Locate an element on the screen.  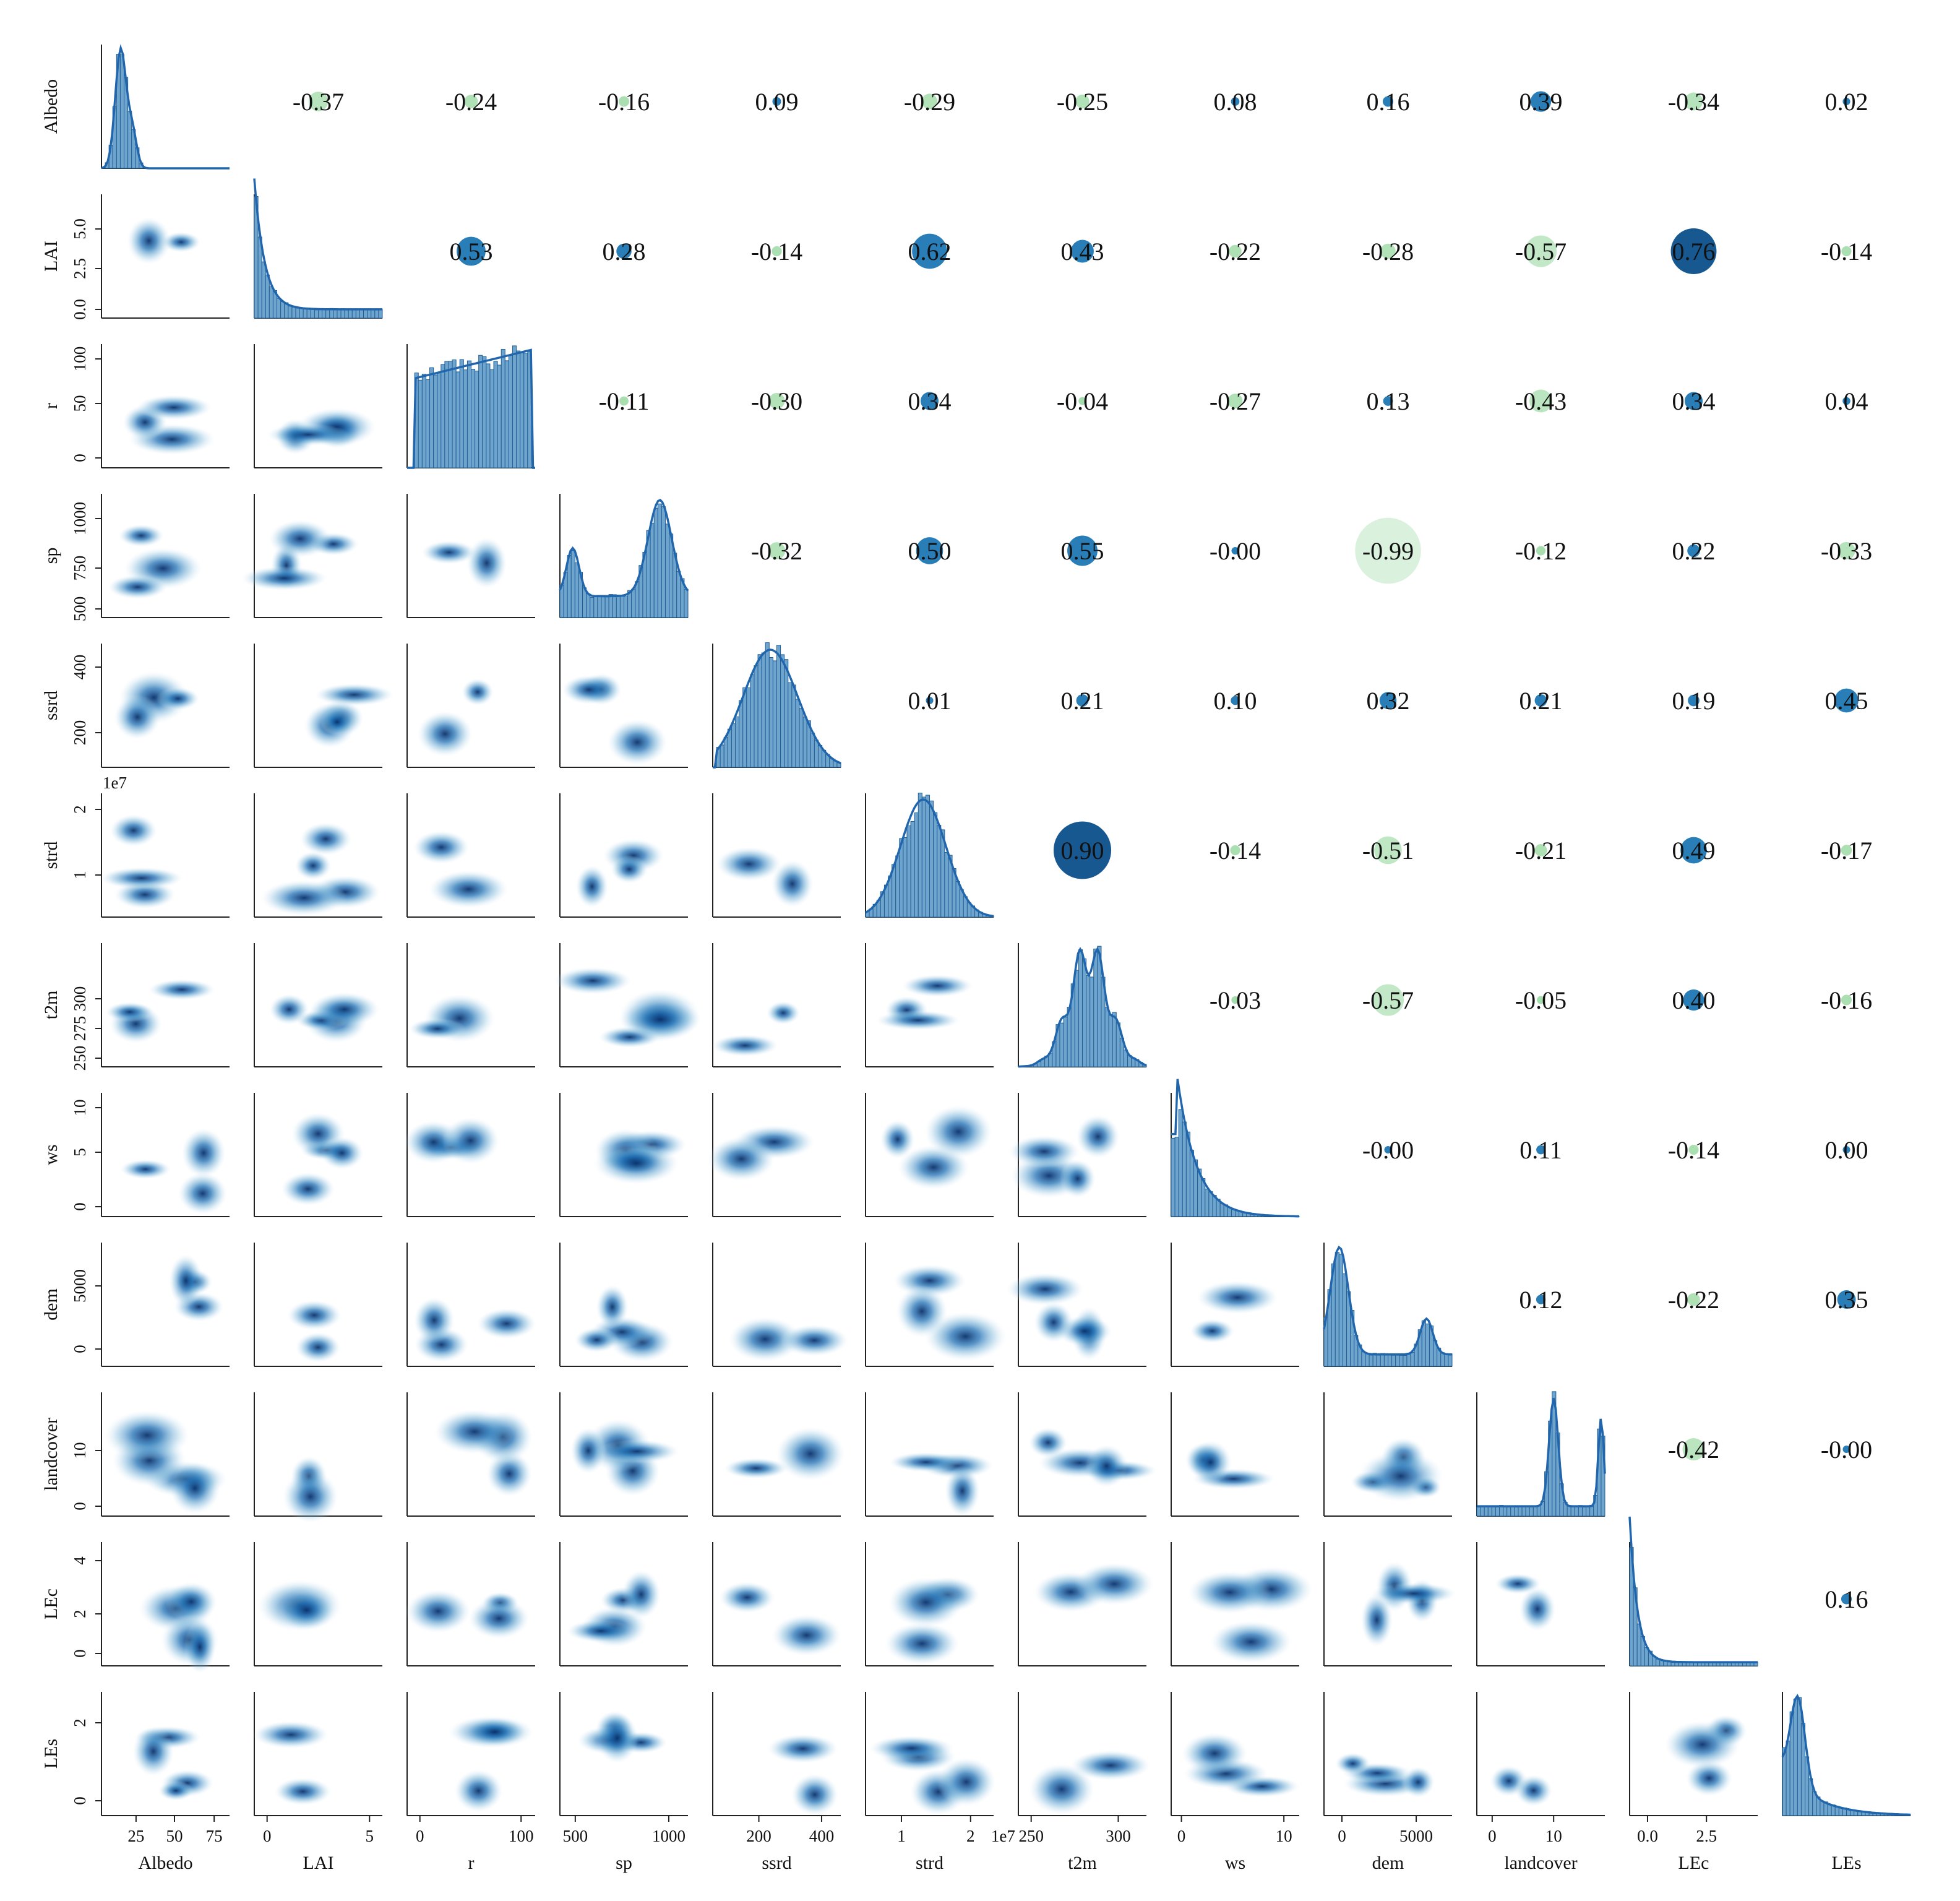
y-axis-label-Albedo: Albedo is located at coordinates (51, 106).